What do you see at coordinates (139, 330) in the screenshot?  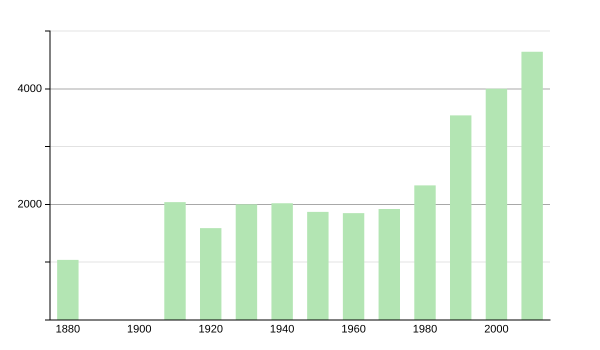 I see `x-tick-label: 1900` at bounding box center [139, 330].